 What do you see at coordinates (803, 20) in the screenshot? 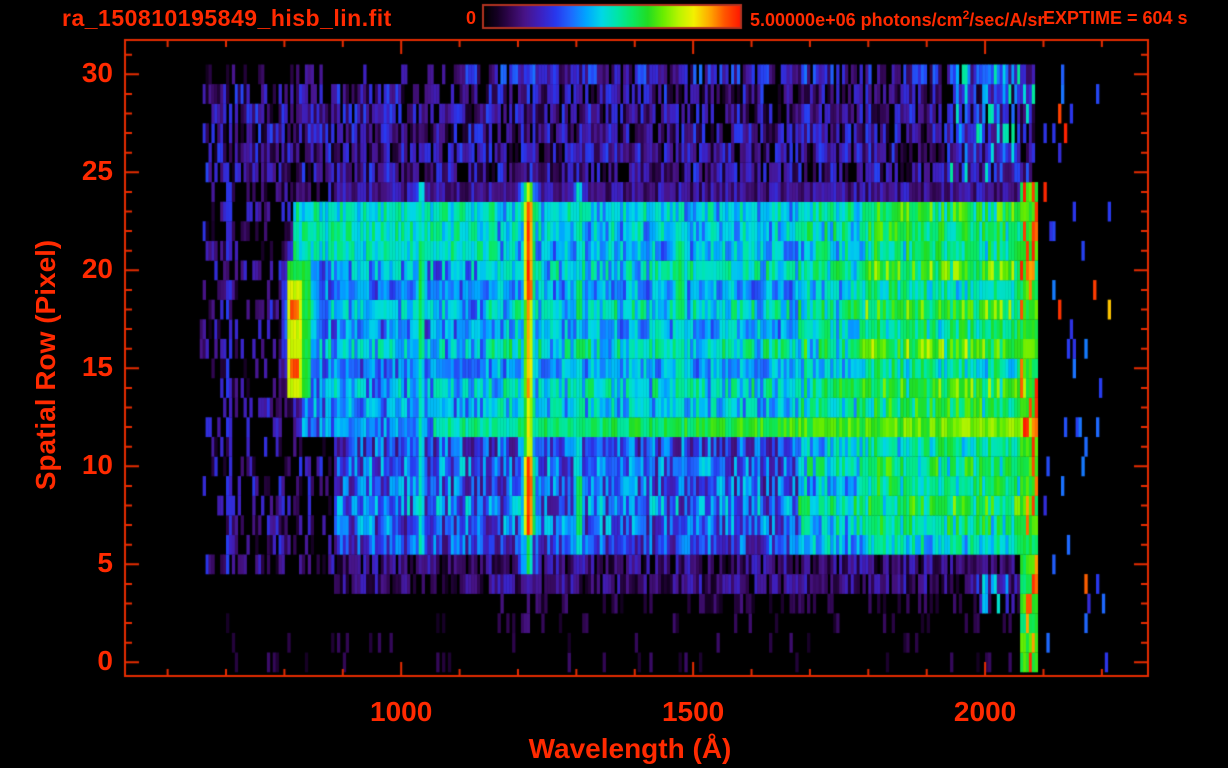
I see `colorbar-max-value: 5.00000e+06` at bounding box center [803, 20].